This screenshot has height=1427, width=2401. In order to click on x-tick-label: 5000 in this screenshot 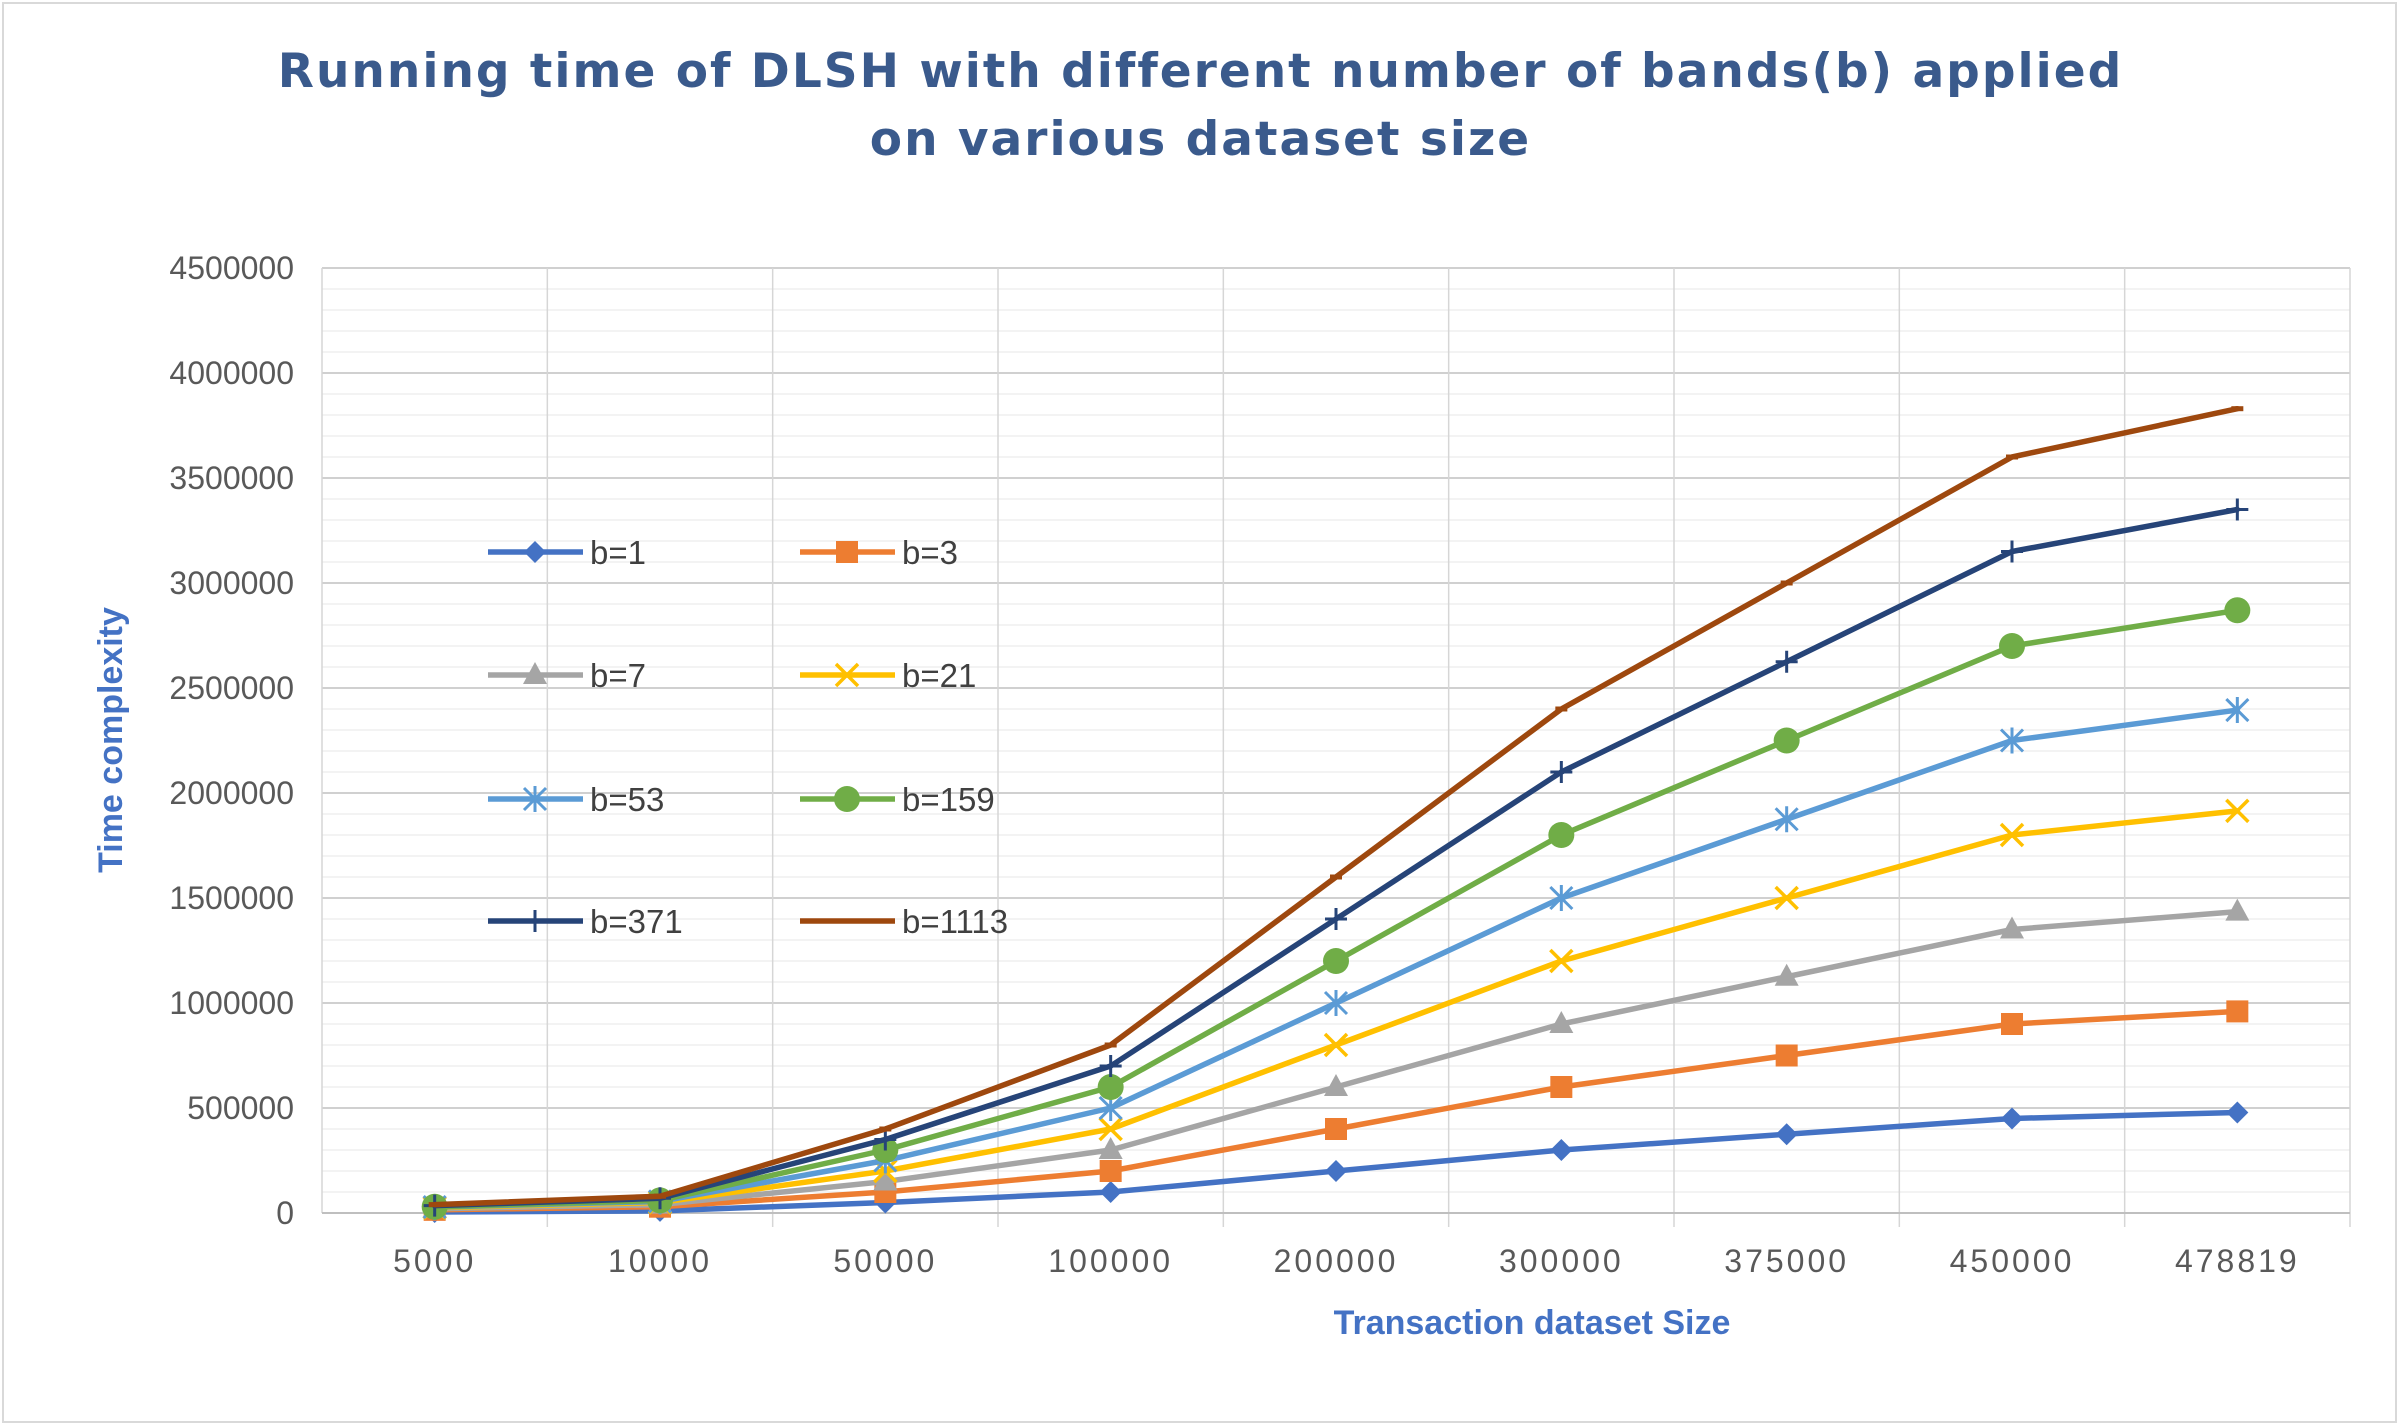, I will do `click(434, 1261)`.